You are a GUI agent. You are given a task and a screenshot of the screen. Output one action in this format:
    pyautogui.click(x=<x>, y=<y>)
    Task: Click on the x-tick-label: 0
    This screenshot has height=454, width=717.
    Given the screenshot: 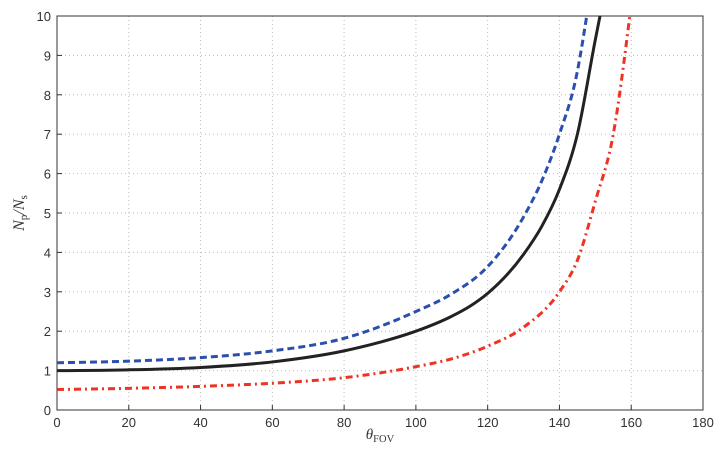 What is the action you would take?
    pyautogui.click(x=57, y=422)
    